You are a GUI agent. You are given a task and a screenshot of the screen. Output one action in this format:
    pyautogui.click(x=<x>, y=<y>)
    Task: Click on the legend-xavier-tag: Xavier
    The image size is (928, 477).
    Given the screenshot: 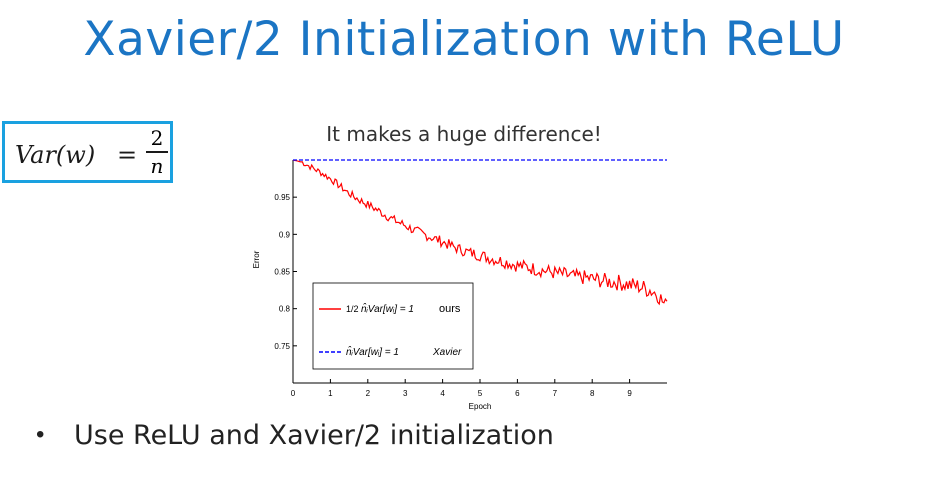 What is the action you would take?
    pyautogui.click(x=447, y=352)
    